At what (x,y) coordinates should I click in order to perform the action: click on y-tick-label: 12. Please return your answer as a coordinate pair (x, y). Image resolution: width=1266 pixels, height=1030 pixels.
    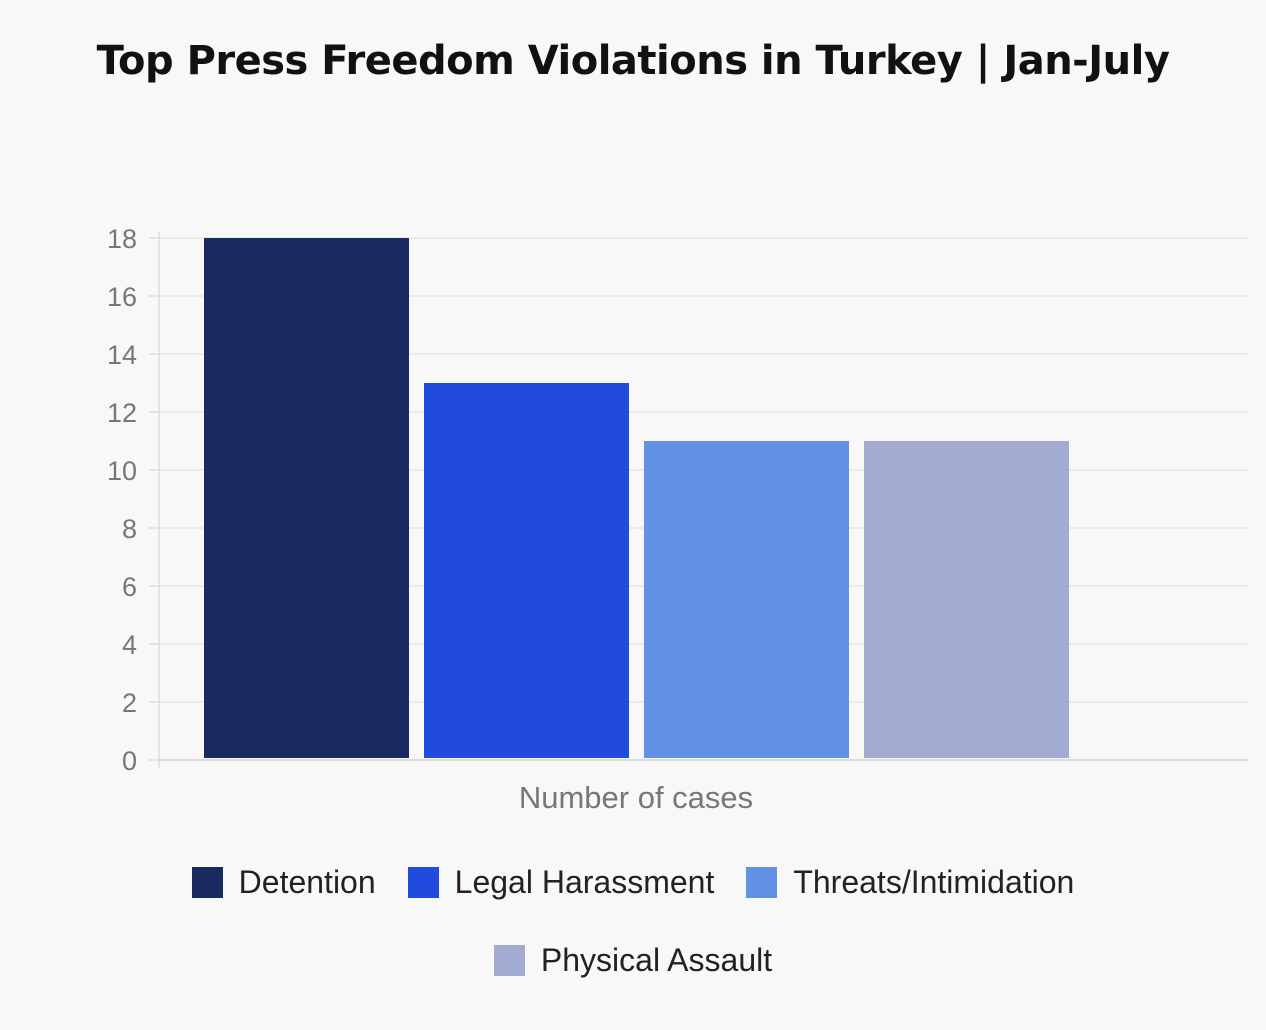
    Looking at the image, I should click on (122, 413).